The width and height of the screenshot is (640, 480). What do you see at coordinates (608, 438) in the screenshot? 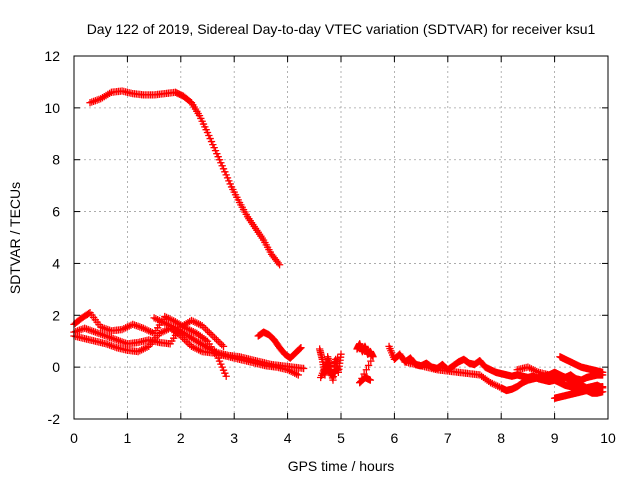
I see `x-tick-label: 10` at bounding box center [608, 438].